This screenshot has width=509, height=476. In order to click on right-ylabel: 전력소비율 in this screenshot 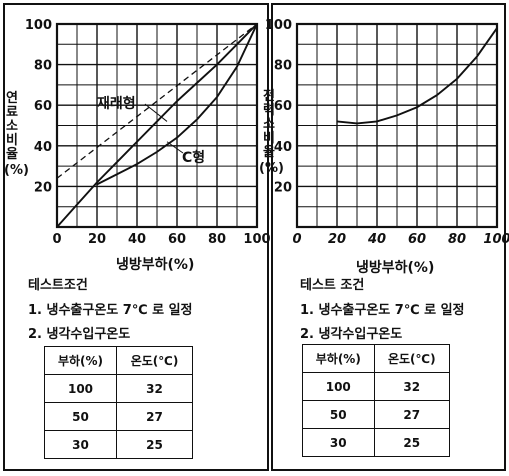, I will do `click(269, 124)`.